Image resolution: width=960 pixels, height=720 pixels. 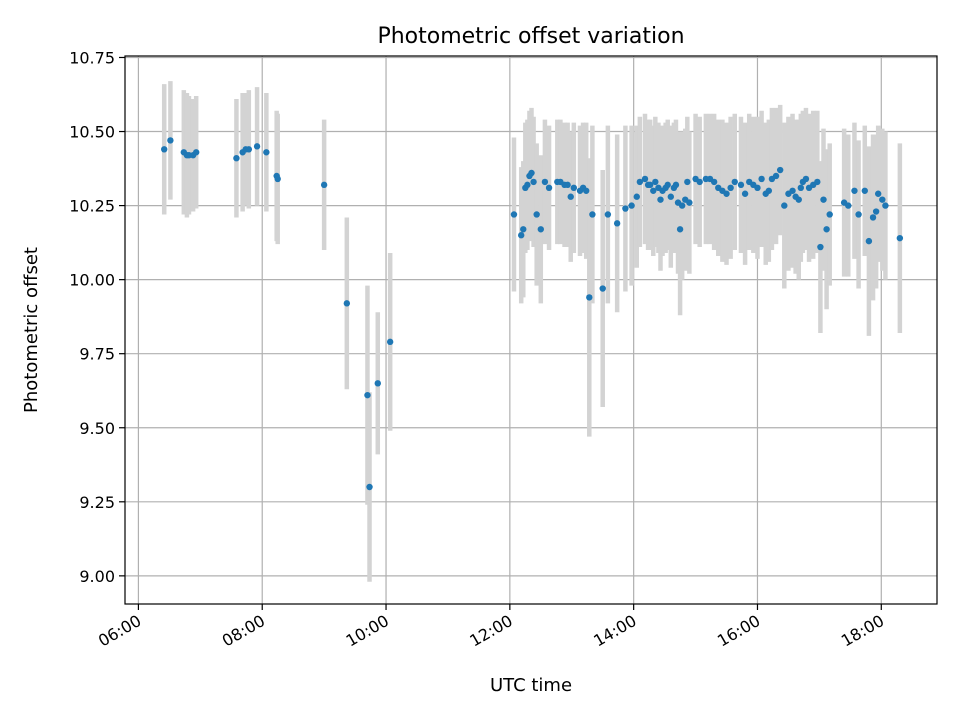 What do you see at coordinates (31, 330) in the screenshot?
I see `y-axis-label: Photometric offset` at bounding box center [31, 330].